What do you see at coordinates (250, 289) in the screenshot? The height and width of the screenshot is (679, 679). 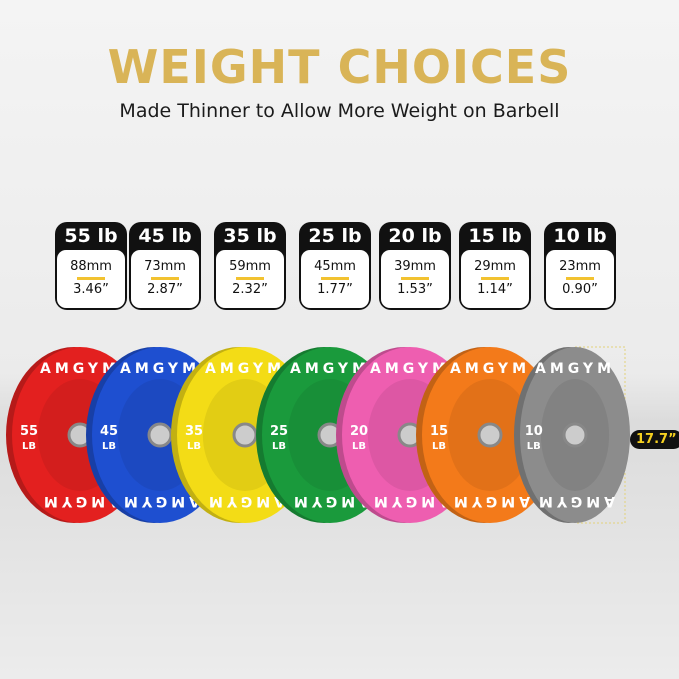 I see `thickness-inch: 2.32”` at bounding box center [250, 289].